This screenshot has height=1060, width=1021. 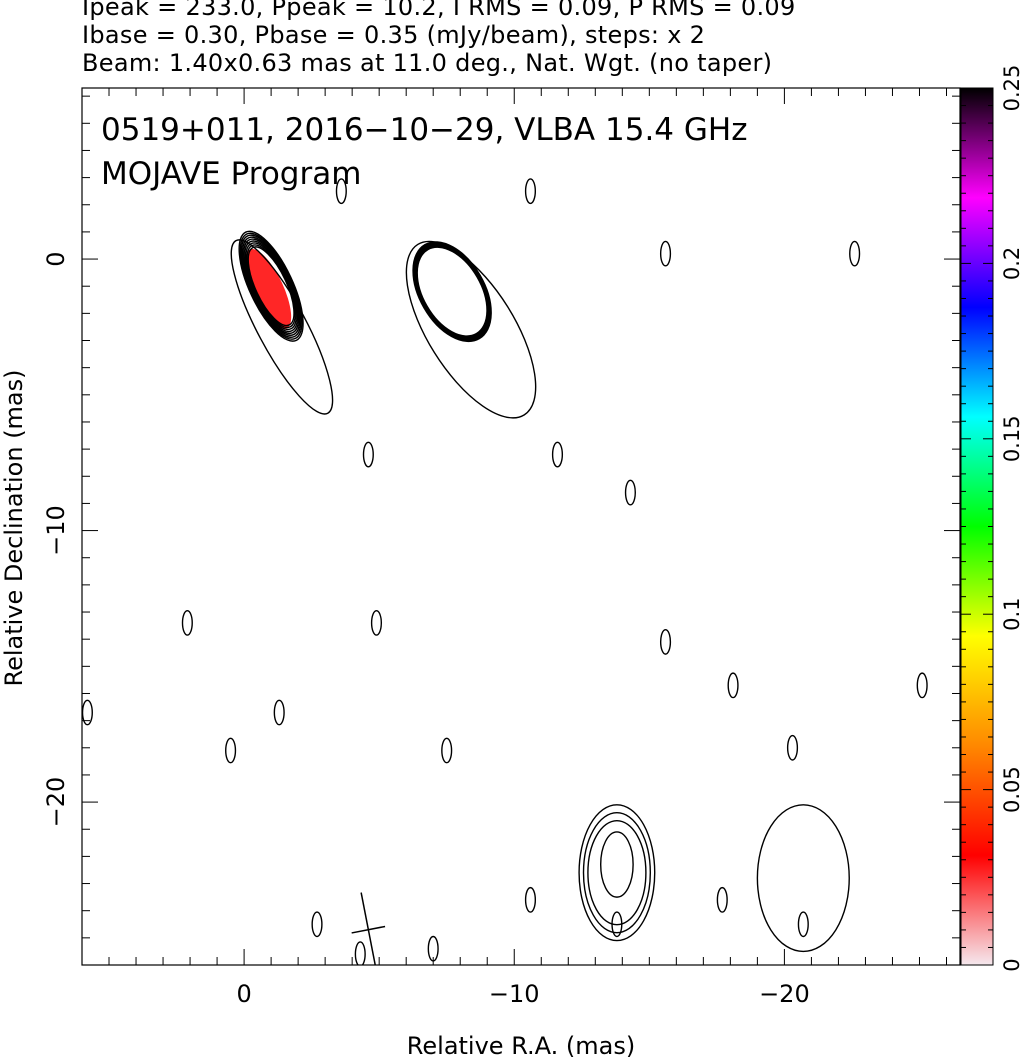 I want to click on contour-core-jet, so click(x=282, y=327).